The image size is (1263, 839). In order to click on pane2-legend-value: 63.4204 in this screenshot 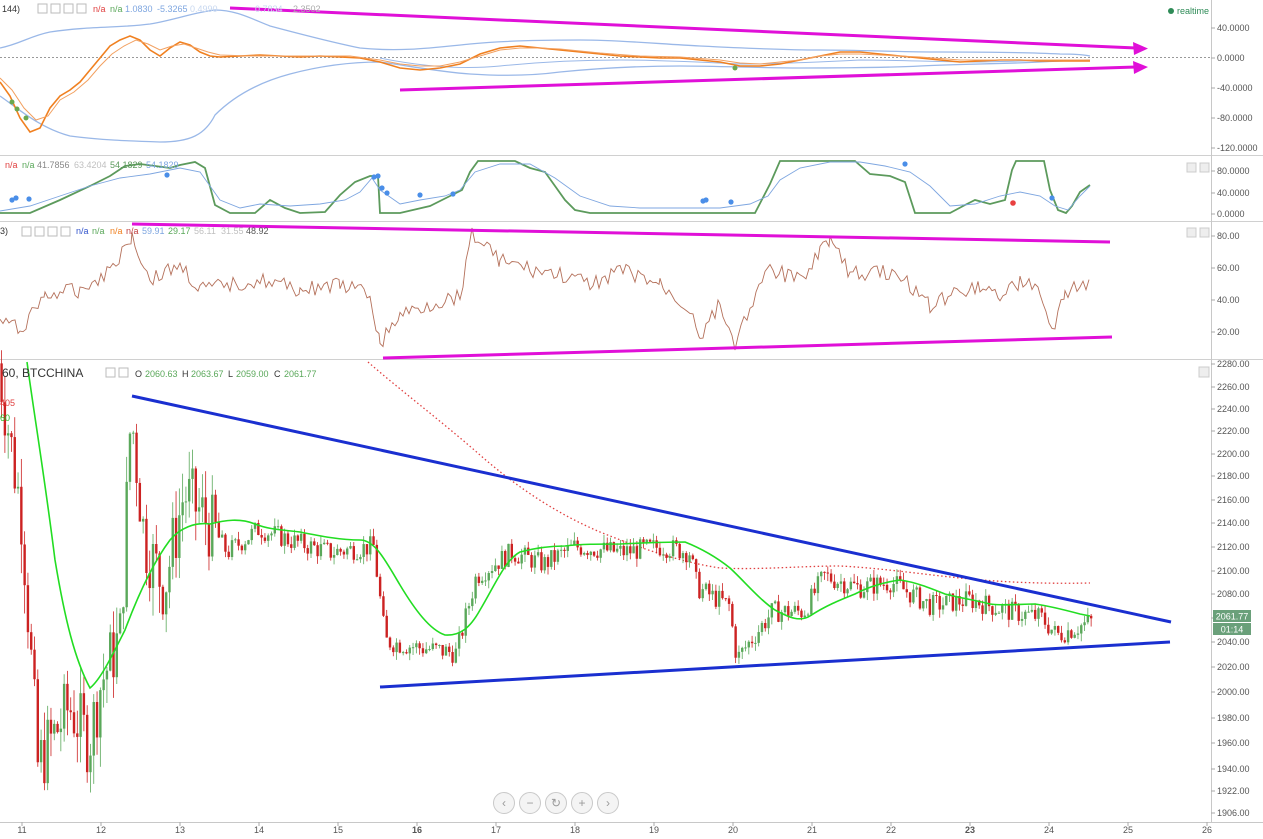, I will do `click(90, 165)`.